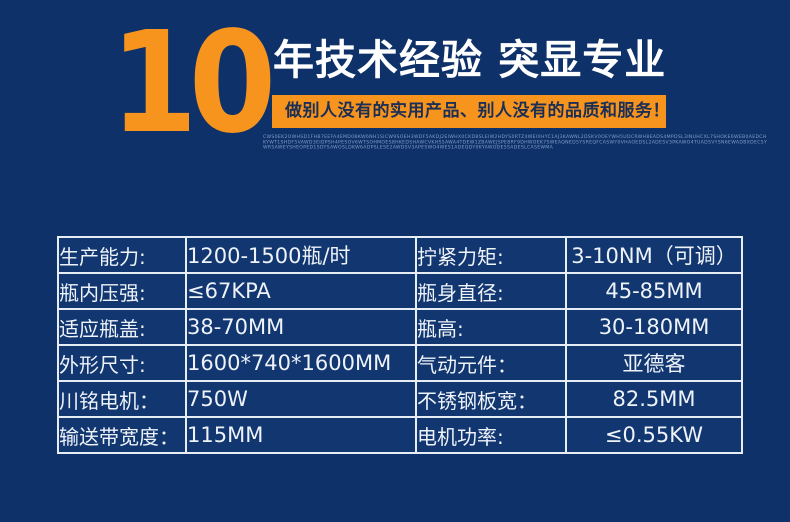 This screenshot has height=522, width=790. I want to click on spec-value: 30-180MM, so click(654, 327).